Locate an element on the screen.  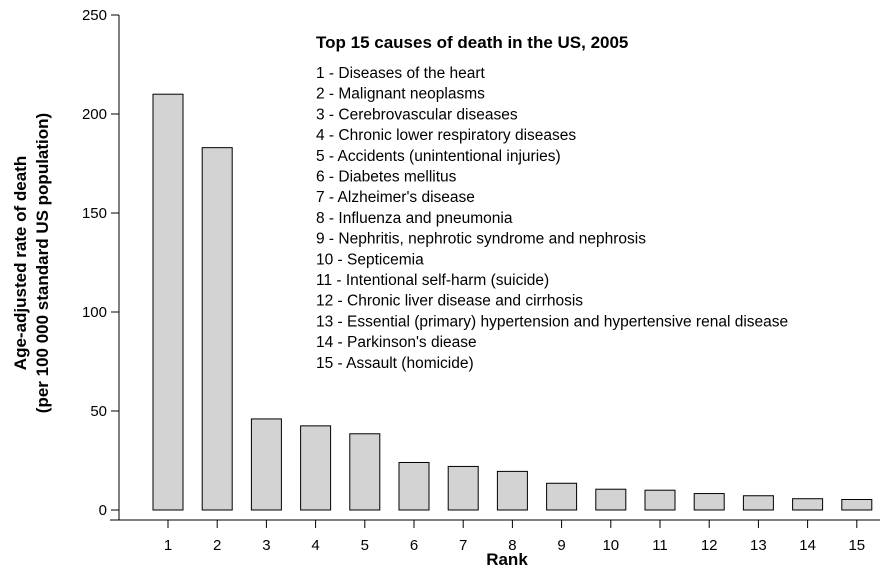
legend-item-11: 11 - Intentional self-harm (suicide) is located at coordinates (432, 280).